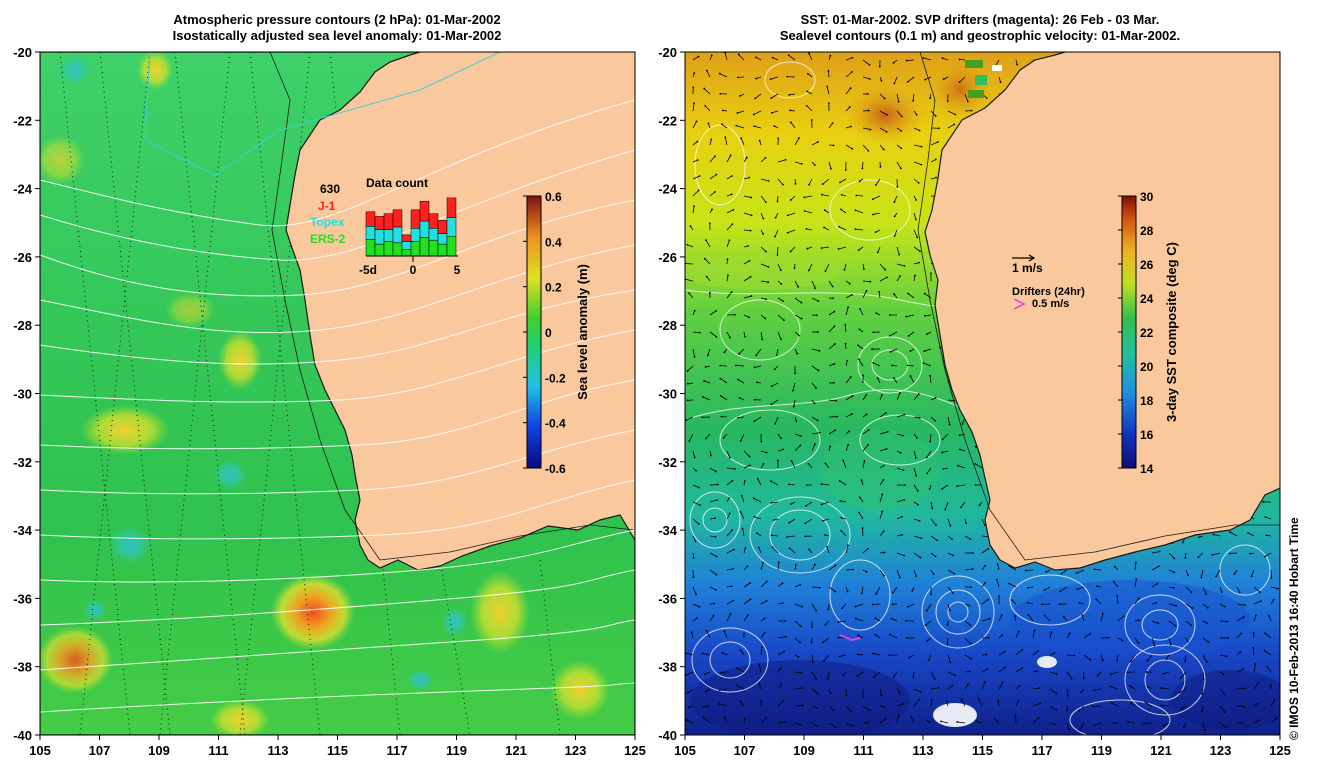 This screenshot has width=1320, height=780. What do you see at coordinates (1147, 435) in the screenshot?
I see `colorbar-tick-label: 16` at bounding box center [1147, 435].